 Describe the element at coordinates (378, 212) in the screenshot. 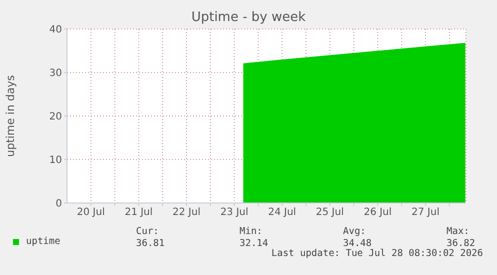

I see `x-tick-label: 26 Jul` at that location.